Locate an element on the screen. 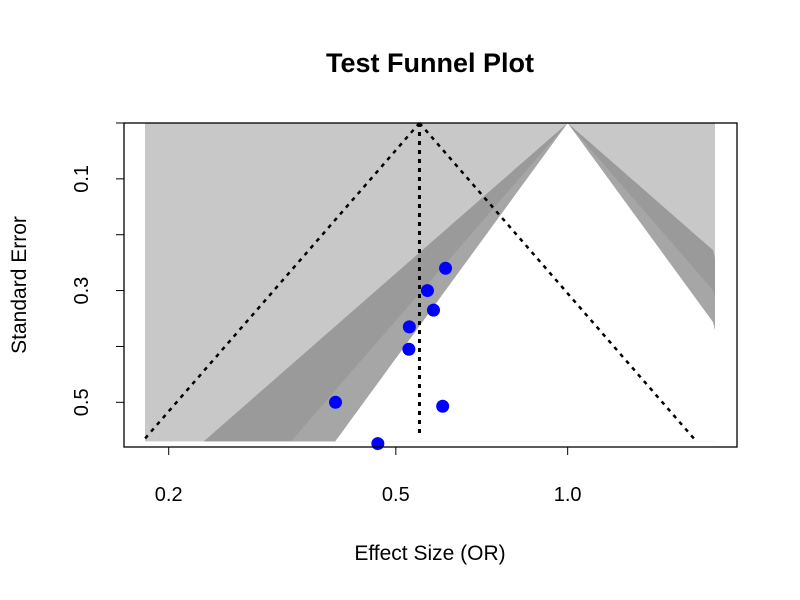 The width and height of the screenshot is (800, 600). y-tick-label-1: 0.1 is located at coordinates (82, 179).